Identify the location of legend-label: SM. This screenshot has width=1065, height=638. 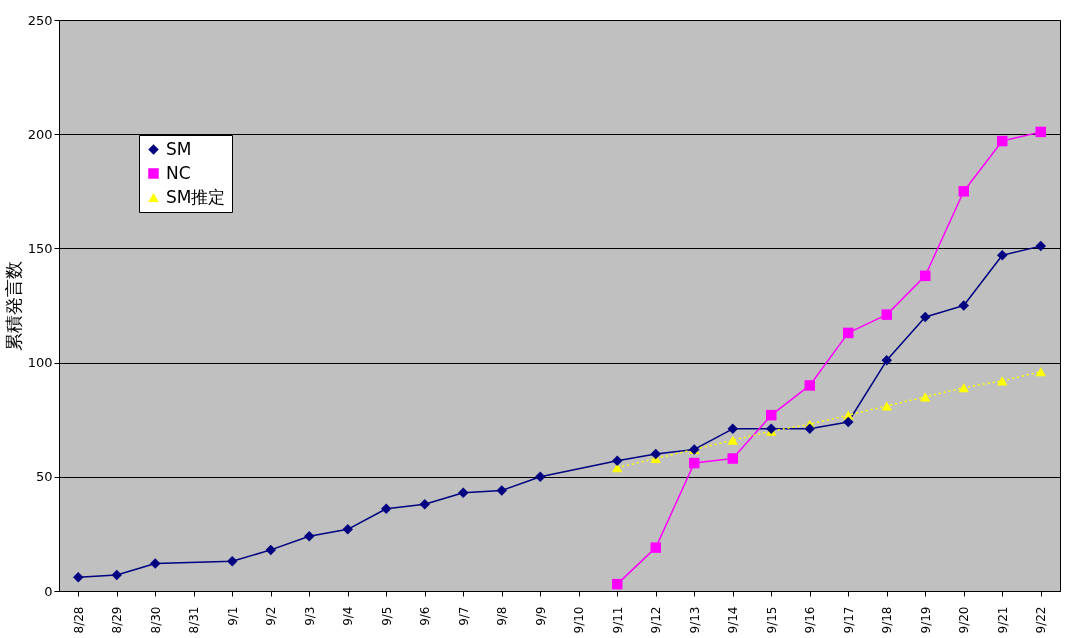
(179, 148).